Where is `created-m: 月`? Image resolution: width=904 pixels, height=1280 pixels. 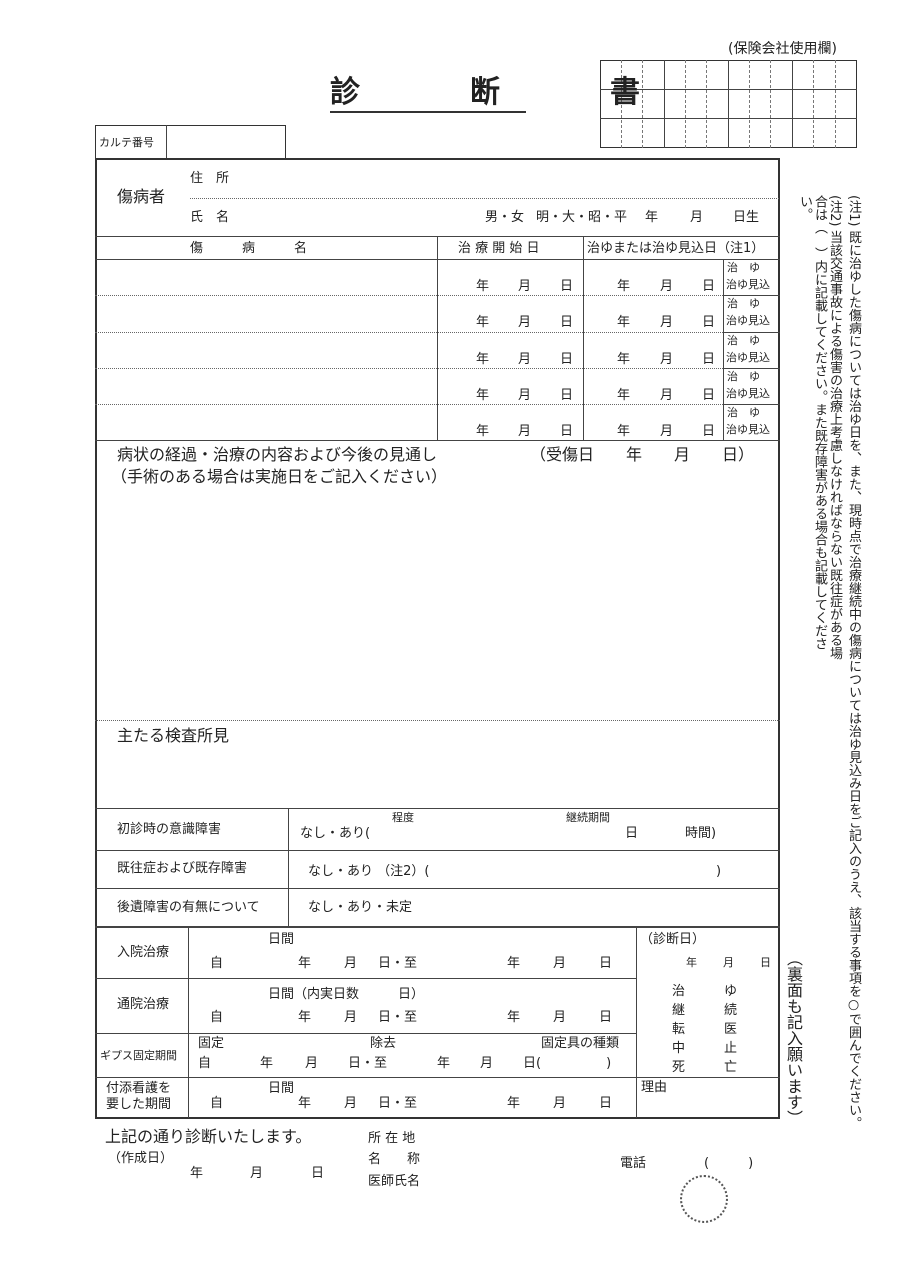
created-m: 月 is located at coordinates (257, 1173).